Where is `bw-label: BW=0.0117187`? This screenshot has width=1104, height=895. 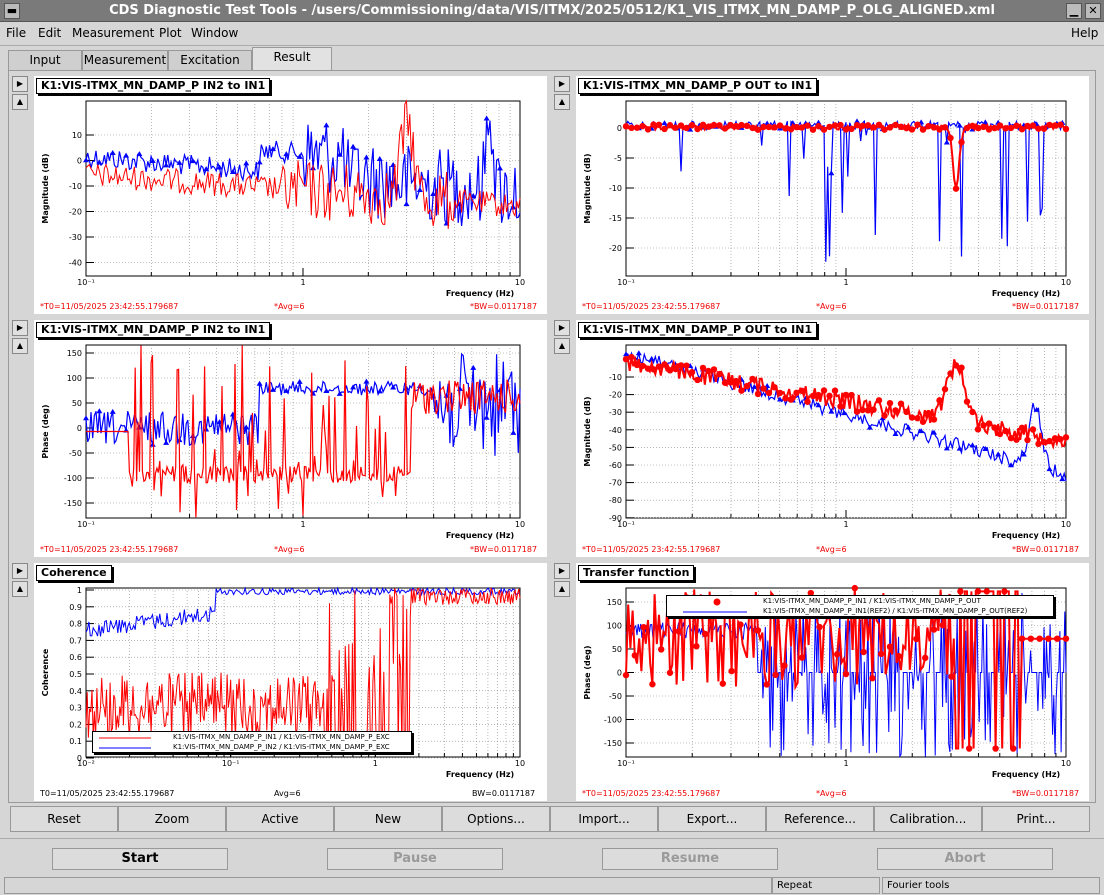 bw-label: BW=0.0117187 is located at coordinates (504, 793).